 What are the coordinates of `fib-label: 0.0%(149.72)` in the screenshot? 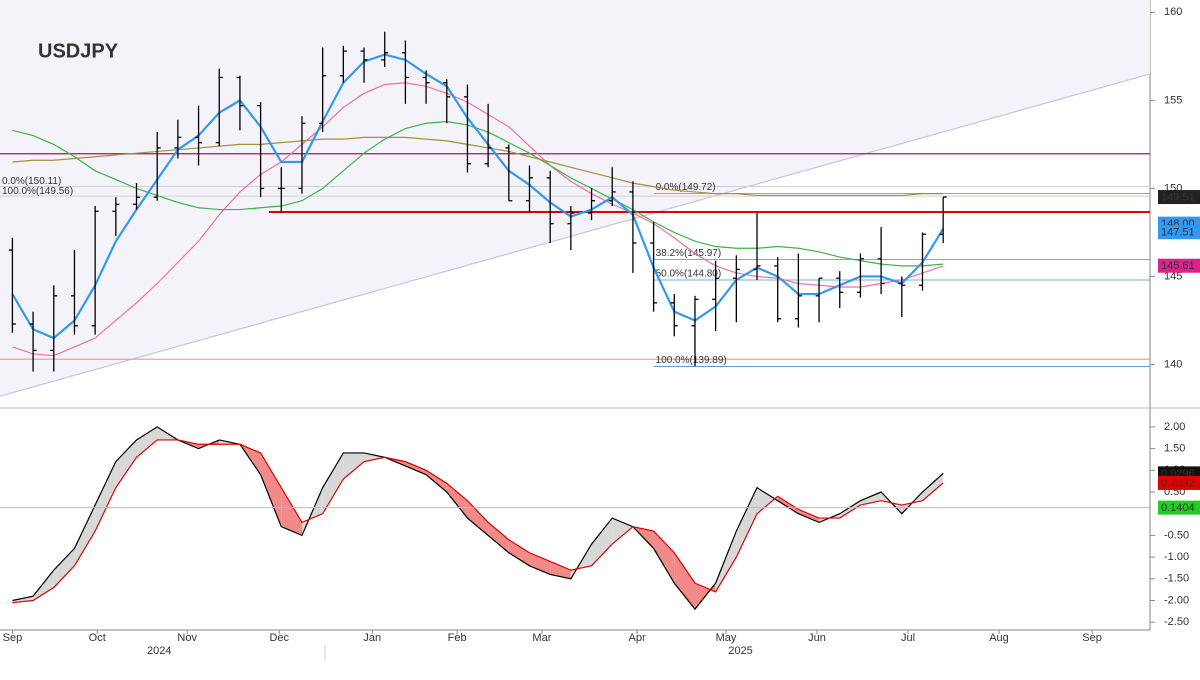 It's located at (686, 187).